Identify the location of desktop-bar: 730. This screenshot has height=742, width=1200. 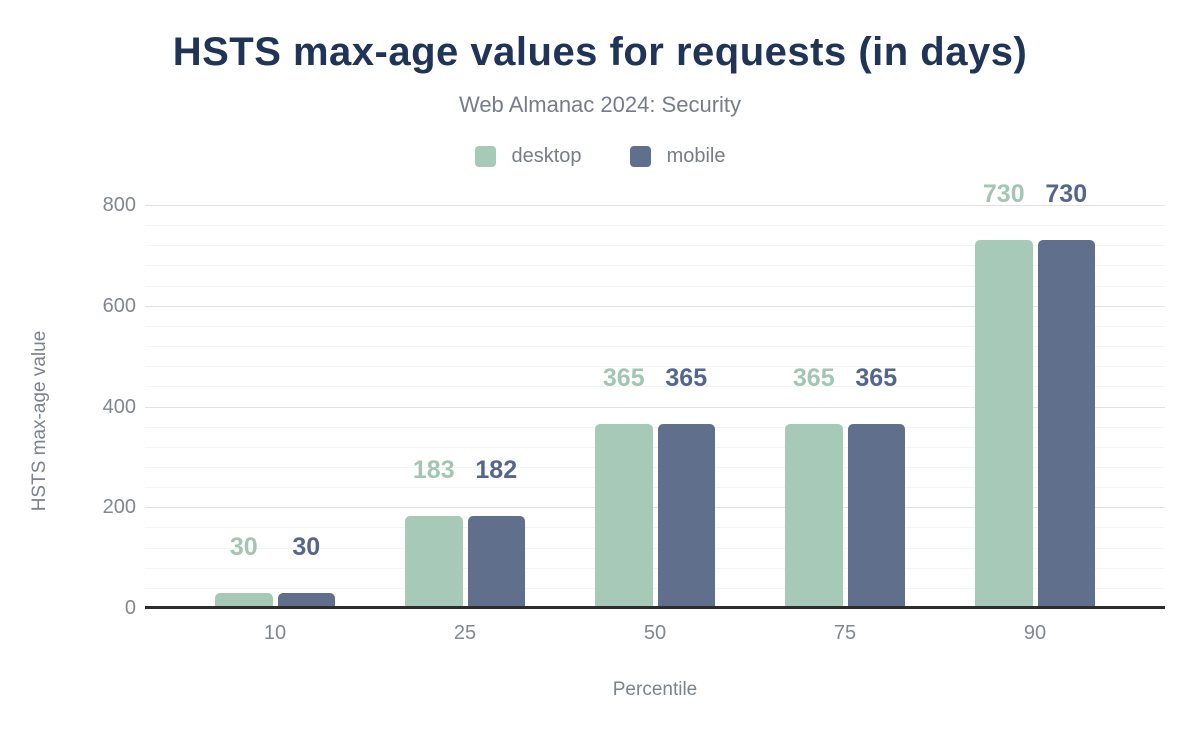
(1004, 395).